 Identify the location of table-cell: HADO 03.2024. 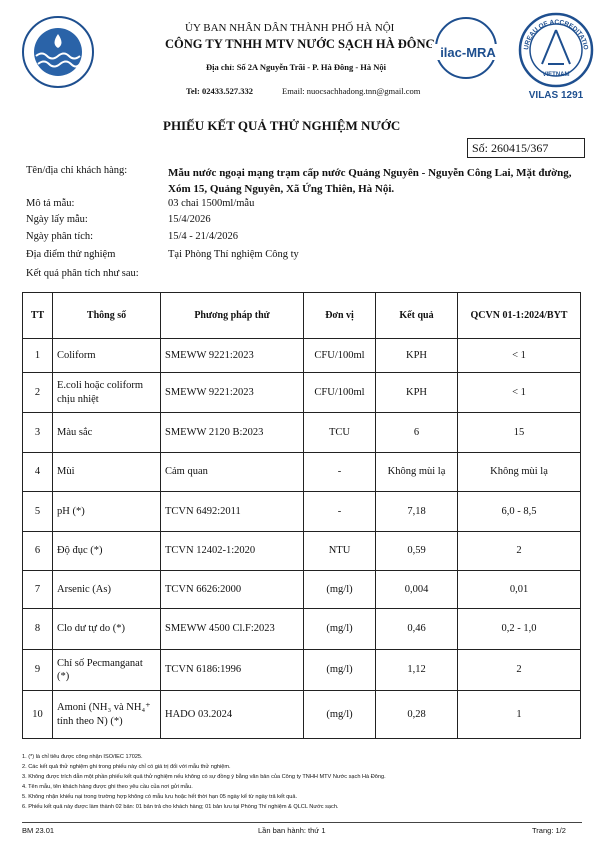
(232, 714).